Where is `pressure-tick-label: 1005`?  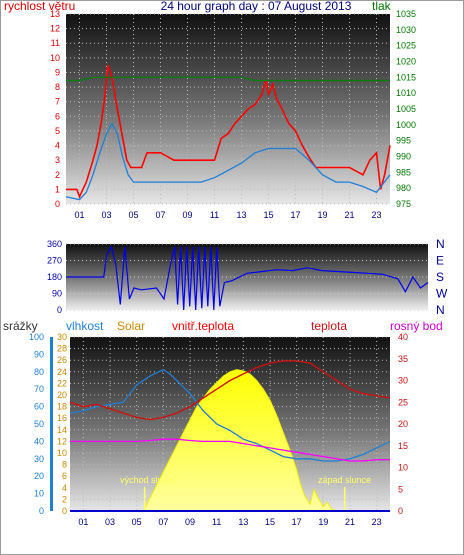 pressure-tick-label: 1005 is located at coordinates (406, 109).